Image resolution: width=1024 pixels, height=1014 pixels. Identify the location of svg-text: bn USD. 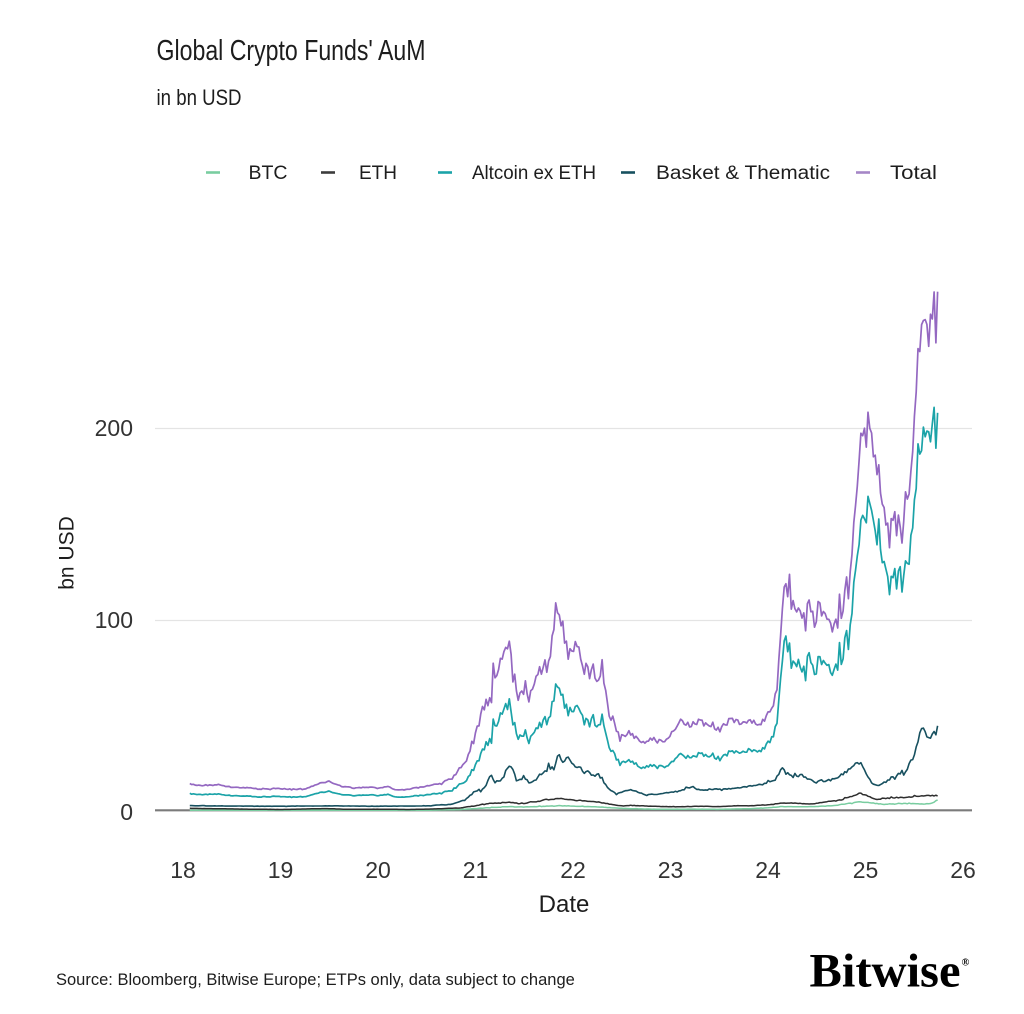
(67, 553).